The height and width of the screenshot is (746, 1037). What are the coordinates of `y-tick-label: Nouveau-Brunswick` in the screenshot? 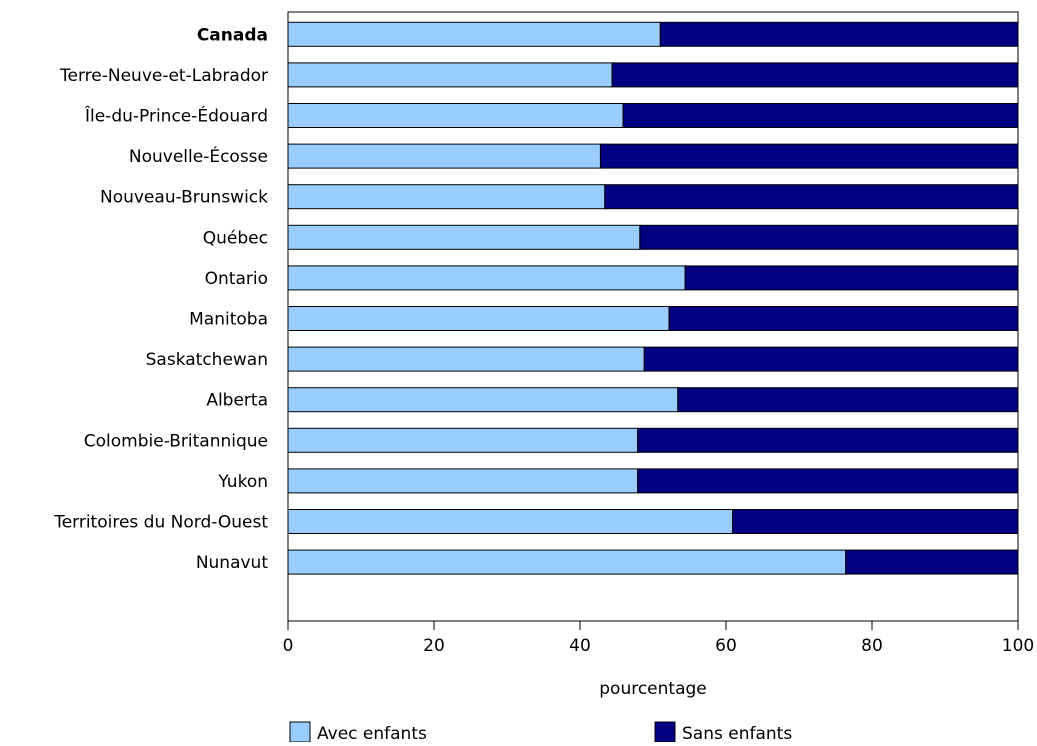 It's located at (184, 198).